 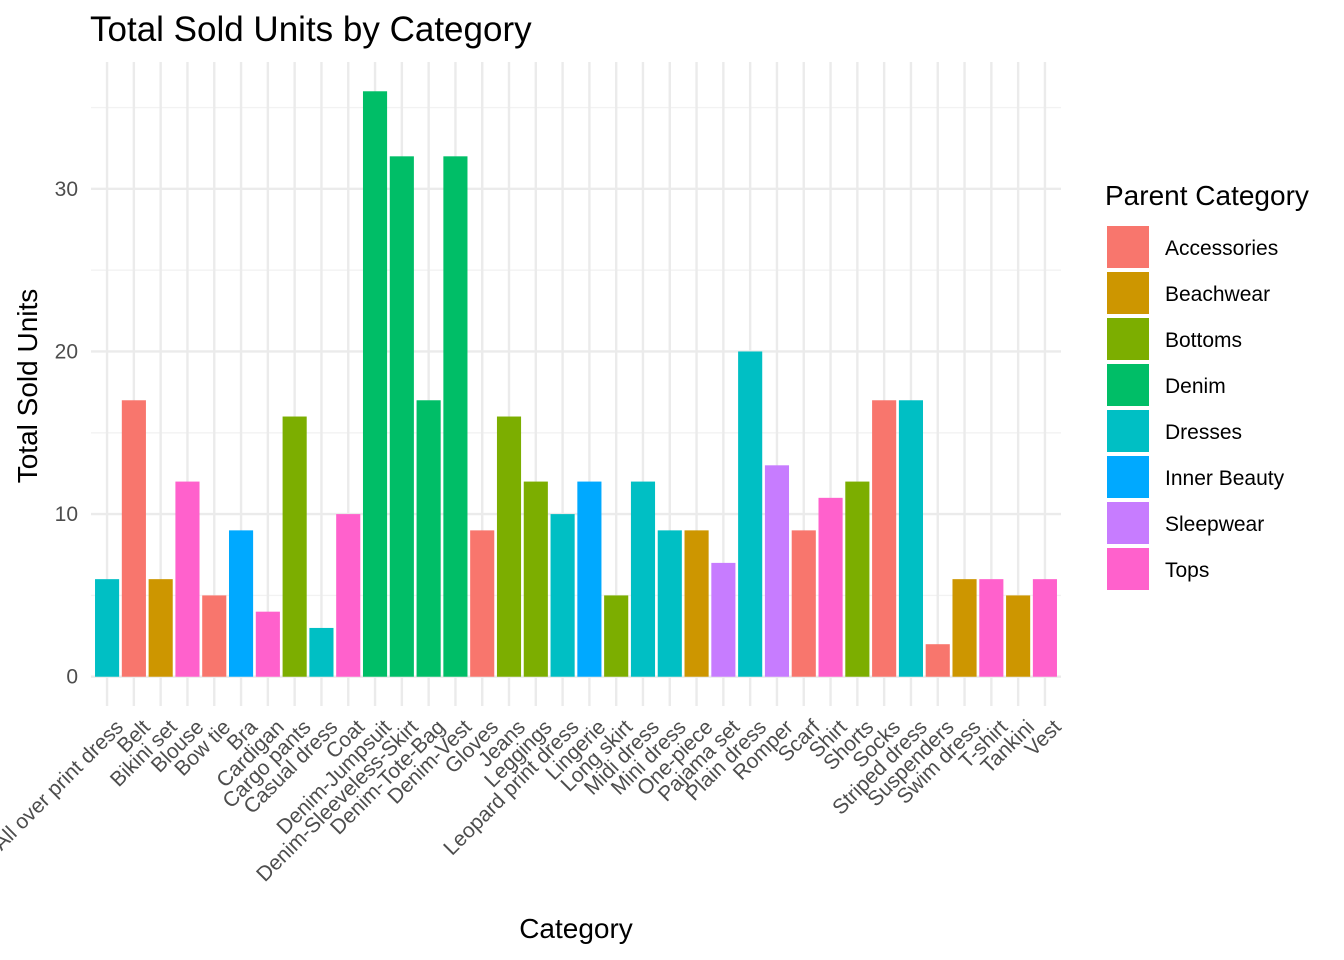 I want to click on legend-label: Inner Beauty, so click(x=1225, y=478).